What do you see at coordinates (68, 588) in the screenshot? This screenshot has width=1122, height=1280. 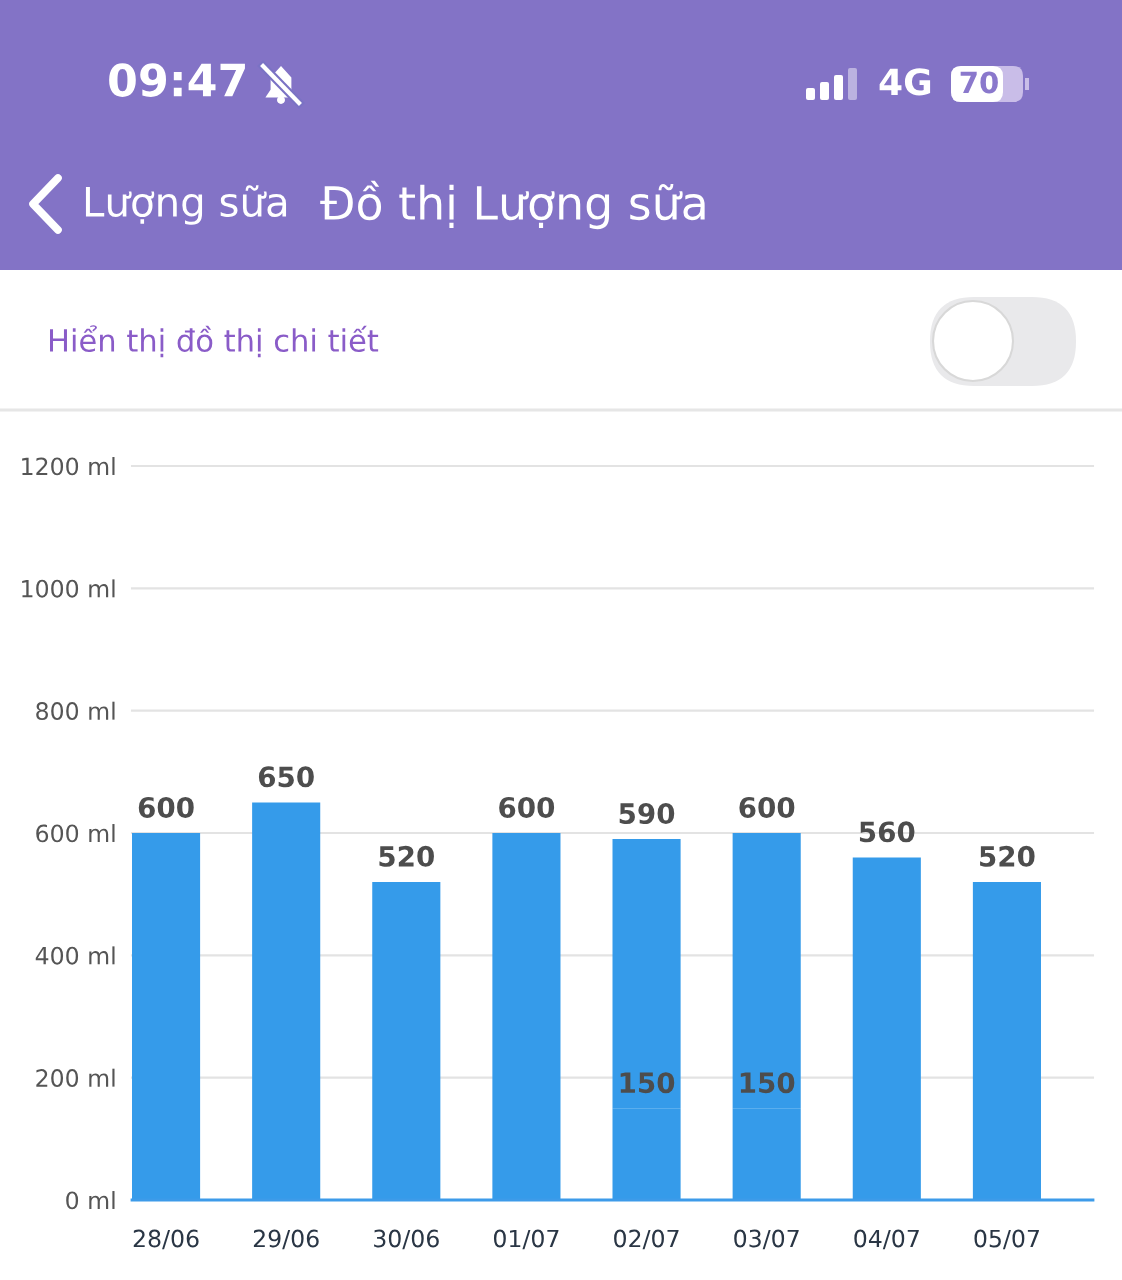 I see `y-tick-label: 1000 ml` at bounding box center [68, 588].